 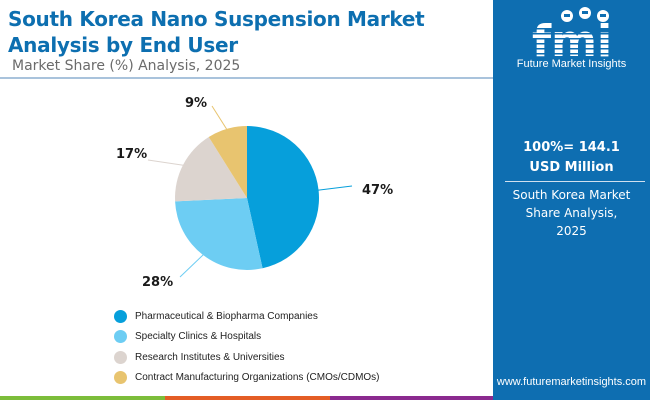 What do you see at coordinates (166, 163) in the screenshot?
I see `leader-line-research` at bounding box center [166, 163].